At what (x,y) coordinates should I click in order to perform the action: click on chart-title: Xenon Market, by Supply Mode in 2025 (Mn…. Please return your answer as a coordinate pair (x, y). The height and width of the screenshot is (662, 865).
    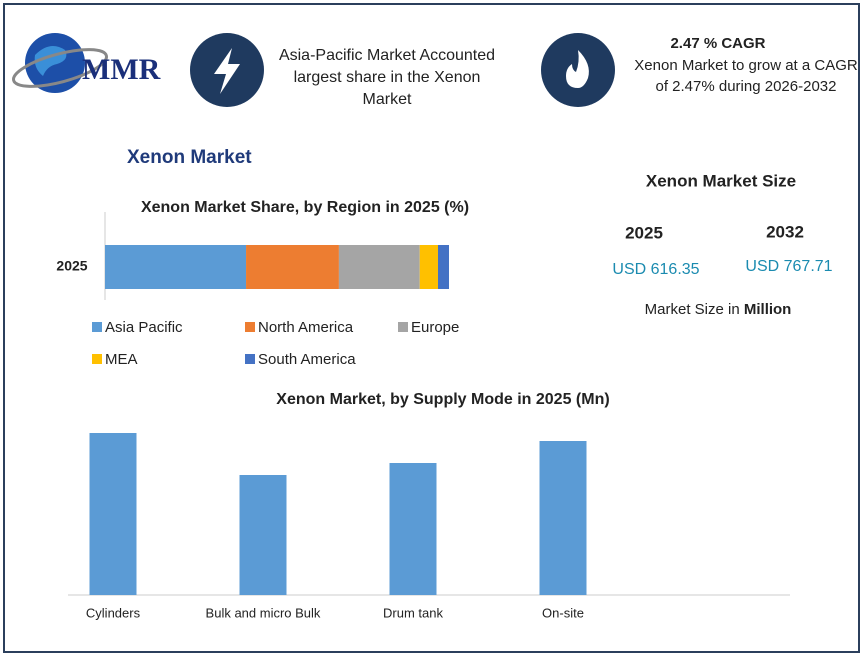
    Looking at the image, I should click on (442, 399).